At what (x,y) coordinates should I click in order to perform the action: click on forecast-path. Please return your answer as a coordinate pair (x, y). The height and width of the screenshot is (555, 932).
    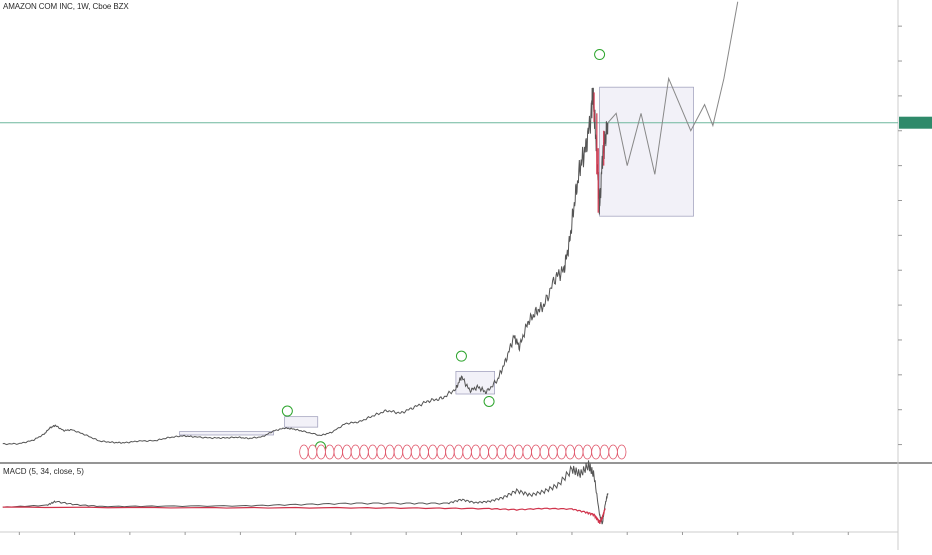
    Looking at the image, I should click on (673, 88).